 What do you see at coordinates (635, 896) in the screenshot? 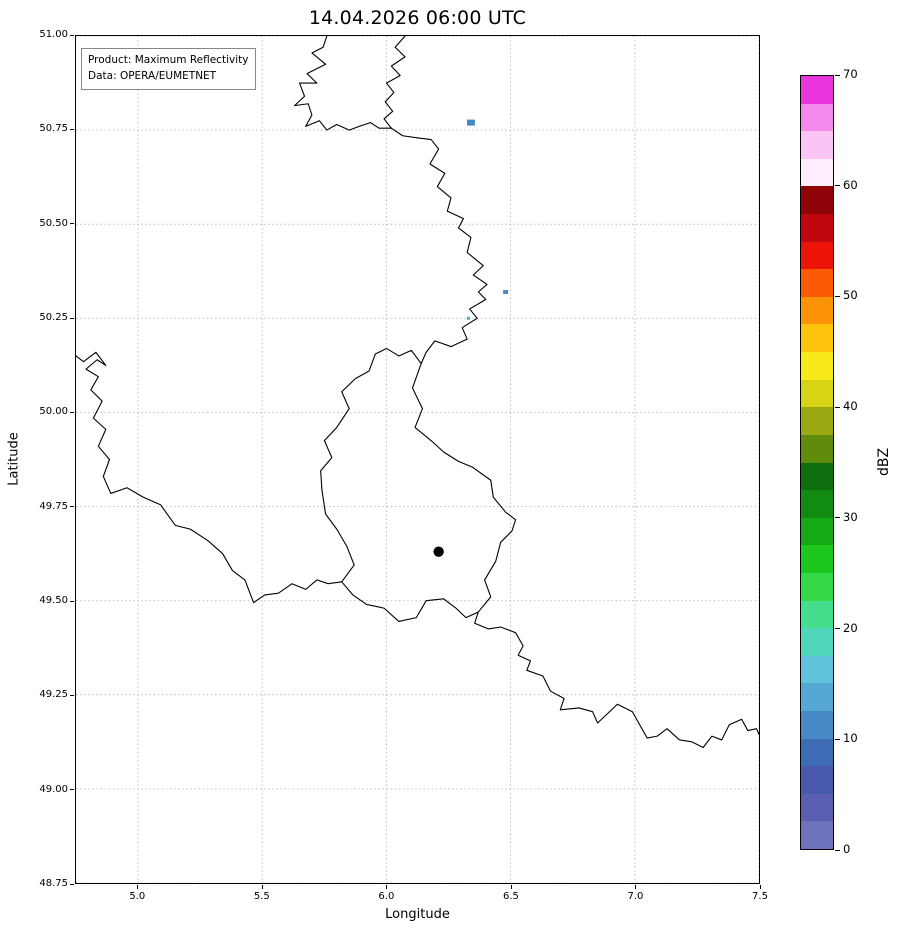
I see `x-tick-label: 7.0` at bounding box center [635, 896].